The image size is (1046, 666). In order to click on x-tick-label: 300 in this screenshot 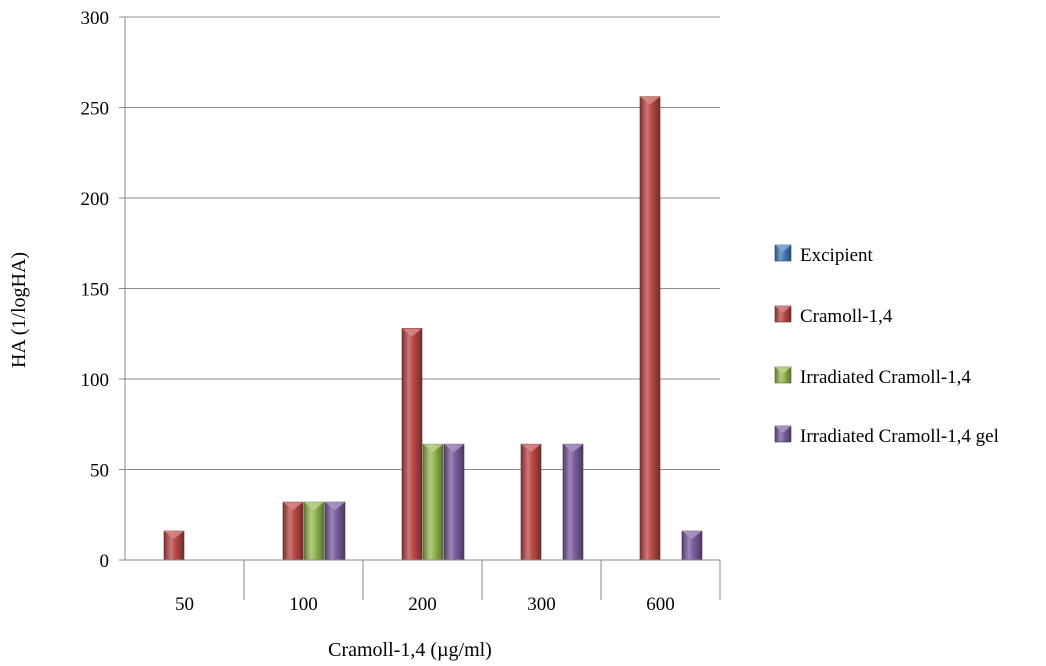, I will do `click(541, 604)`.